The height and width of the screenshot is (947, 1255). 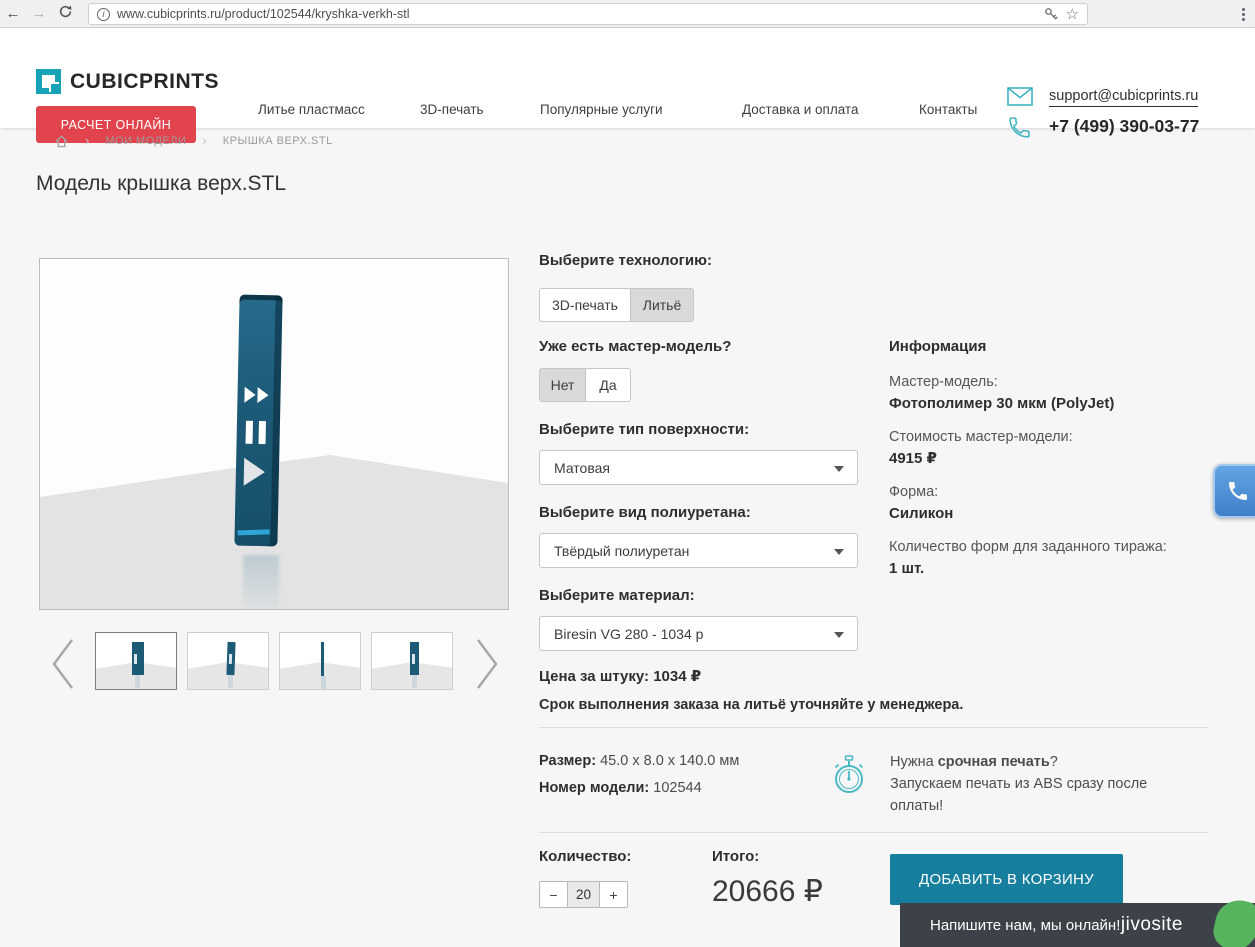 I want to click on surface-type-label: Выберите тип поверхности:, so click(x=644, y=429).